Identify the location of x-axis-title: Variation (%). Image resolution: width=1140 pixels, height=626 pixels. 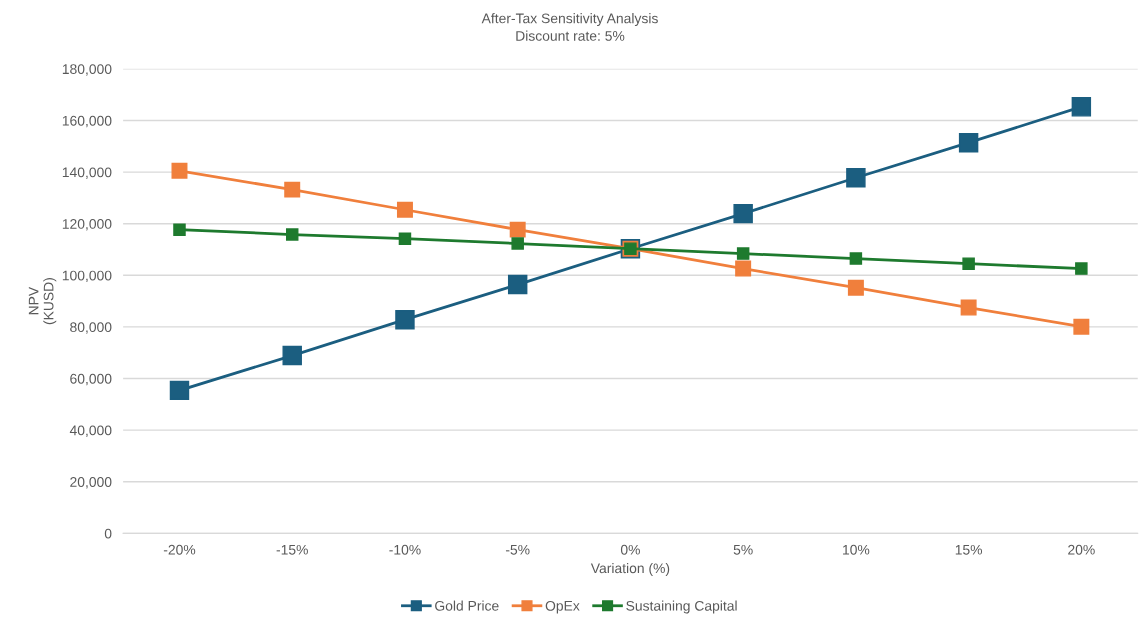
(630, 569).